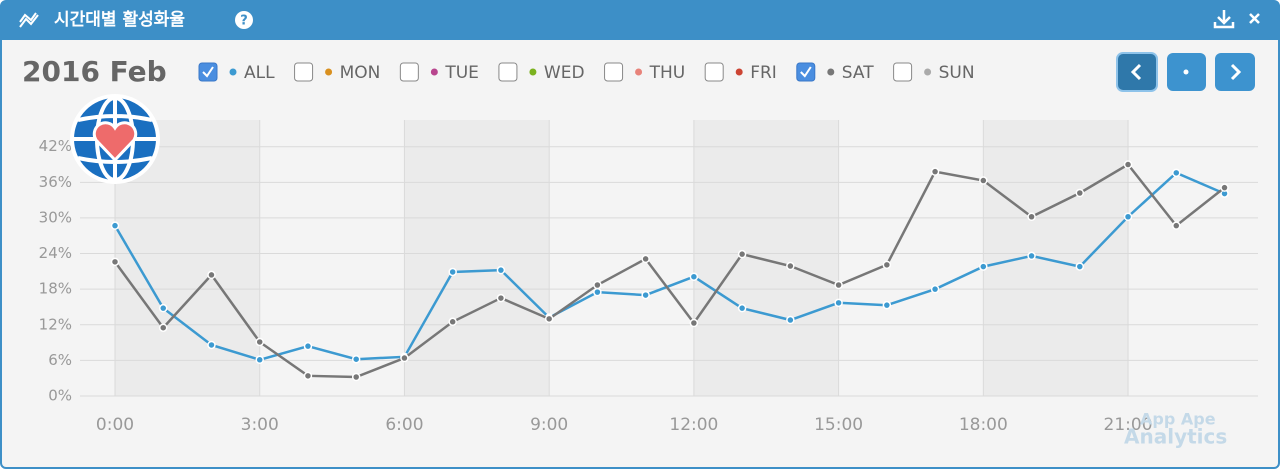  Describe the element at coordinates (1128, 425) in the screenshot. I see `x-tick-label: 21:00` at that location.